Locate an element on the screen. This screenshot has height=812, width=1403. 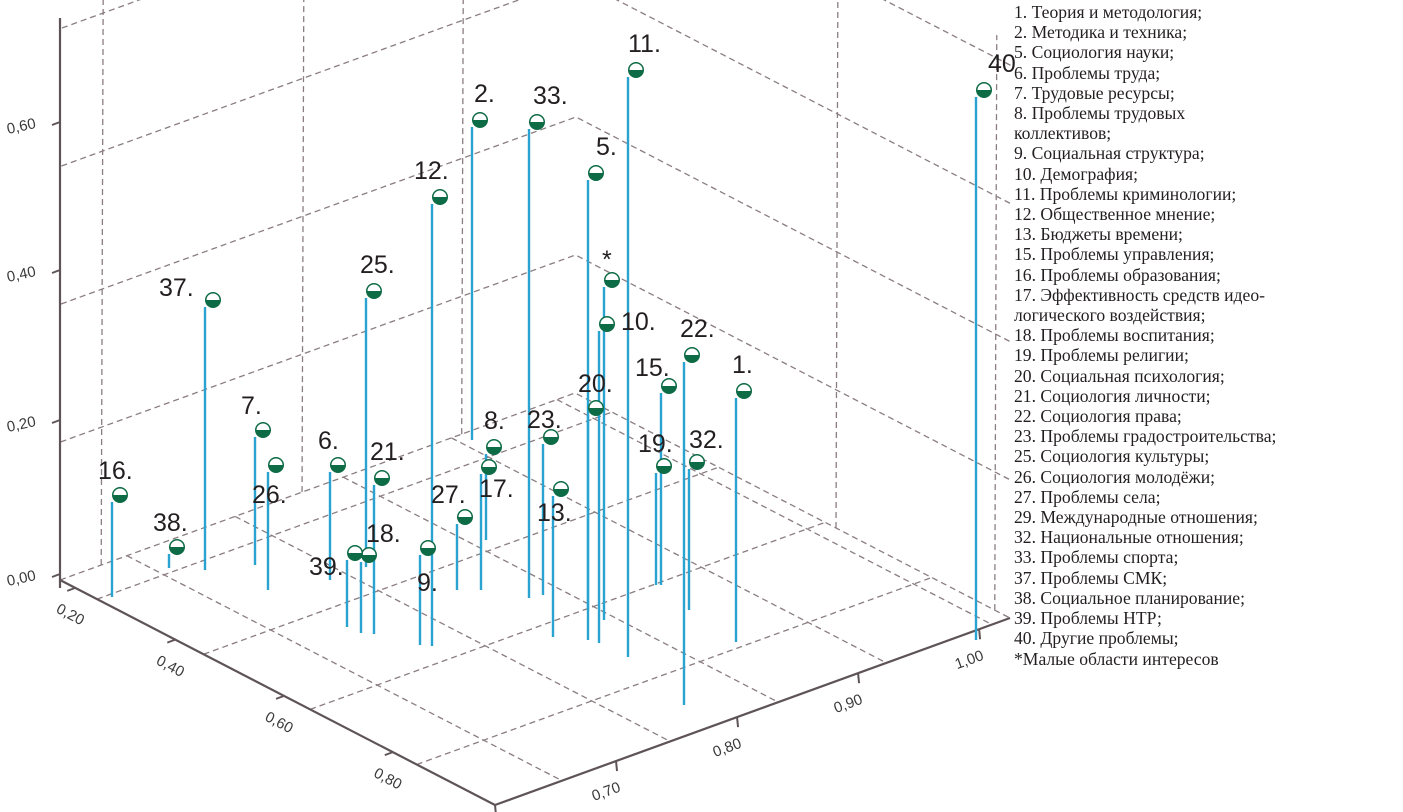
legend-item: 13. Бюджеты времени; is located at coordinates (1098, 234).